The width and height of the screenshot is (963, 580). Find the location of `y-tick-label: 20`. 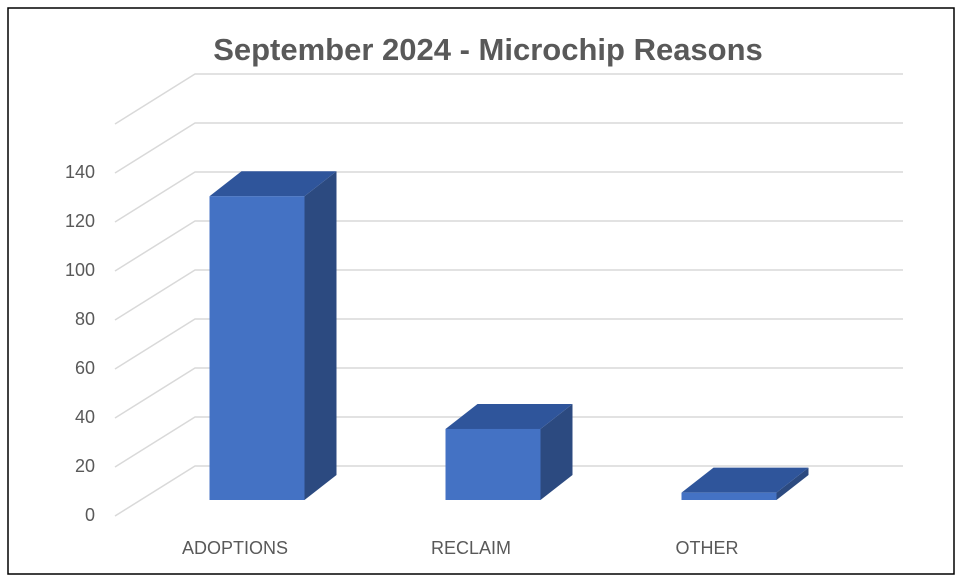

y-tick-label: 20 is located at coordinates (85, 466).